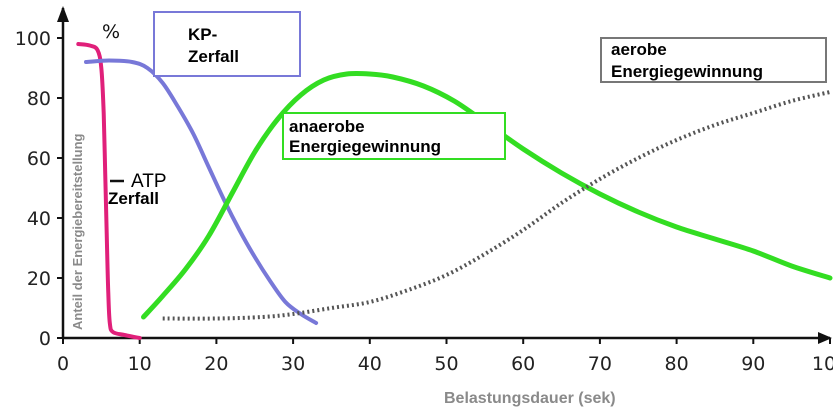  Describe the element at coordinates (327, 126) in the screenshot. I see `label-text-anaerobe-energiegewinnung: anaerobe` at that location.